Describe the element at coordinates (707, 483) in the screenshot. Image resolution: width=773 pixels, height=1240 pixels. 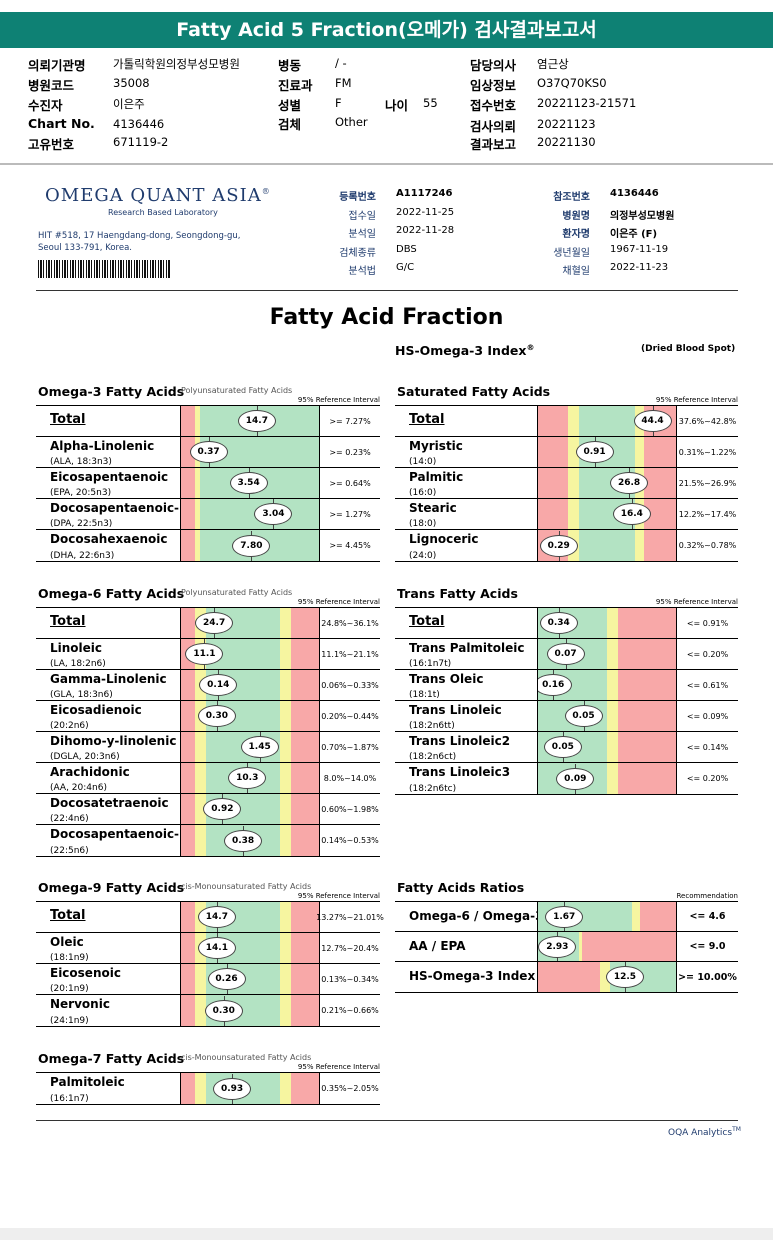
I see `reference-value: 21.5%~26.9%` at that location.